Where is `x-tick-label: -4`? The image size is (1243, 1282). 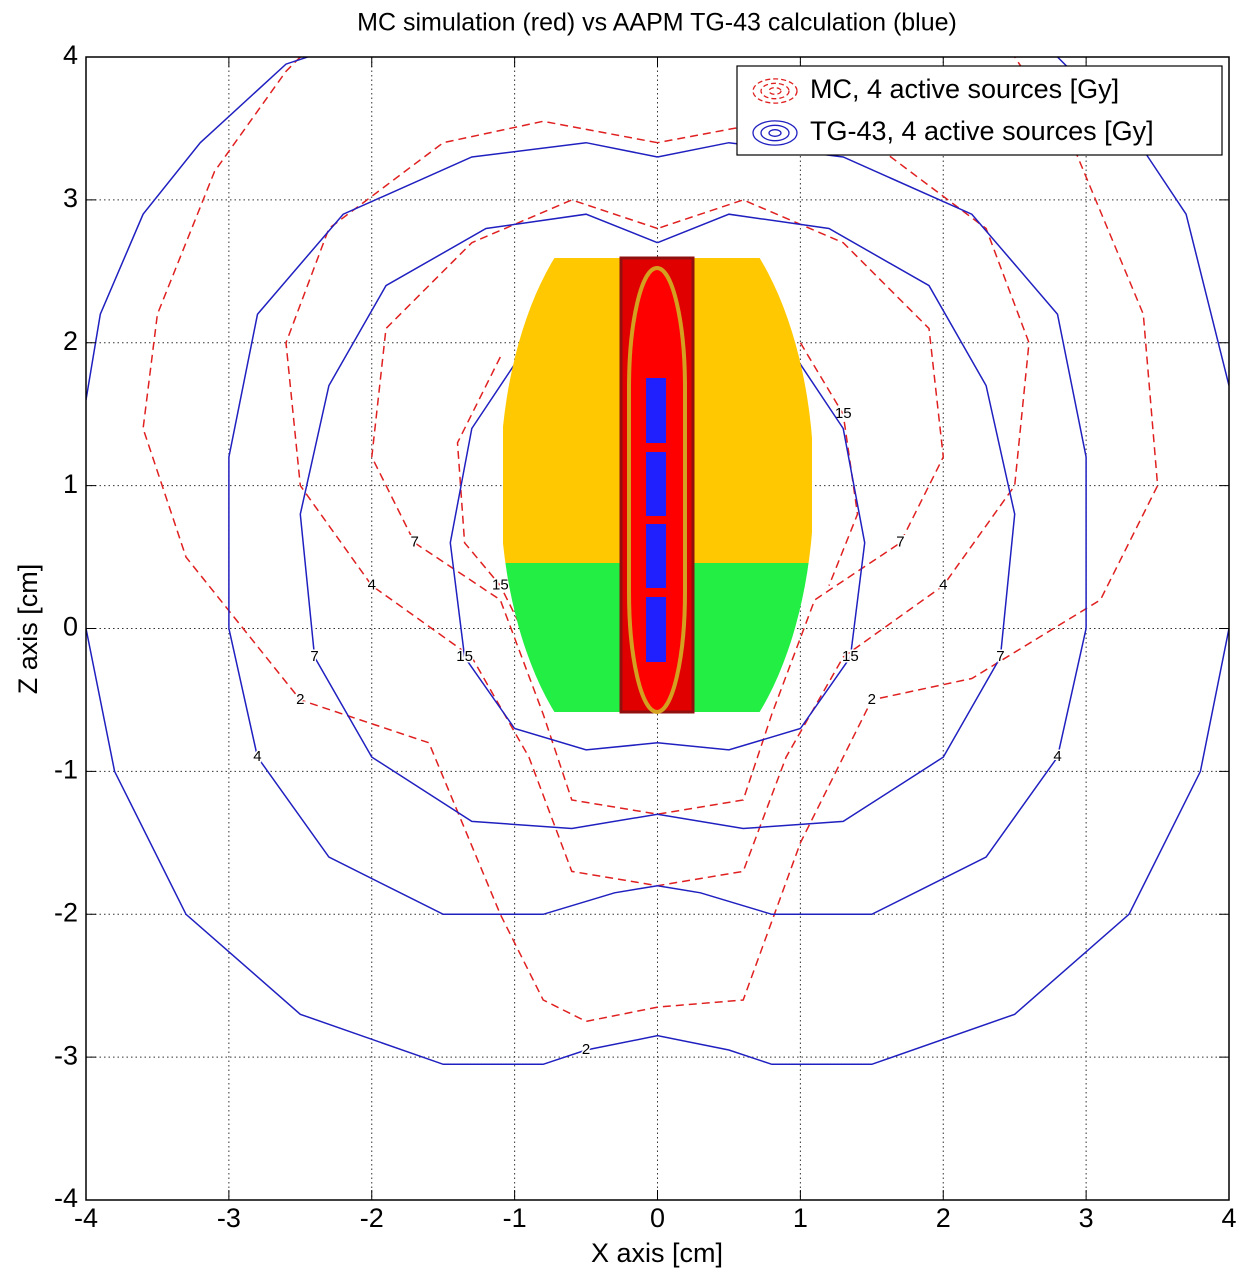
x-tick-label: -4 is located at coordinates (86, 1218).